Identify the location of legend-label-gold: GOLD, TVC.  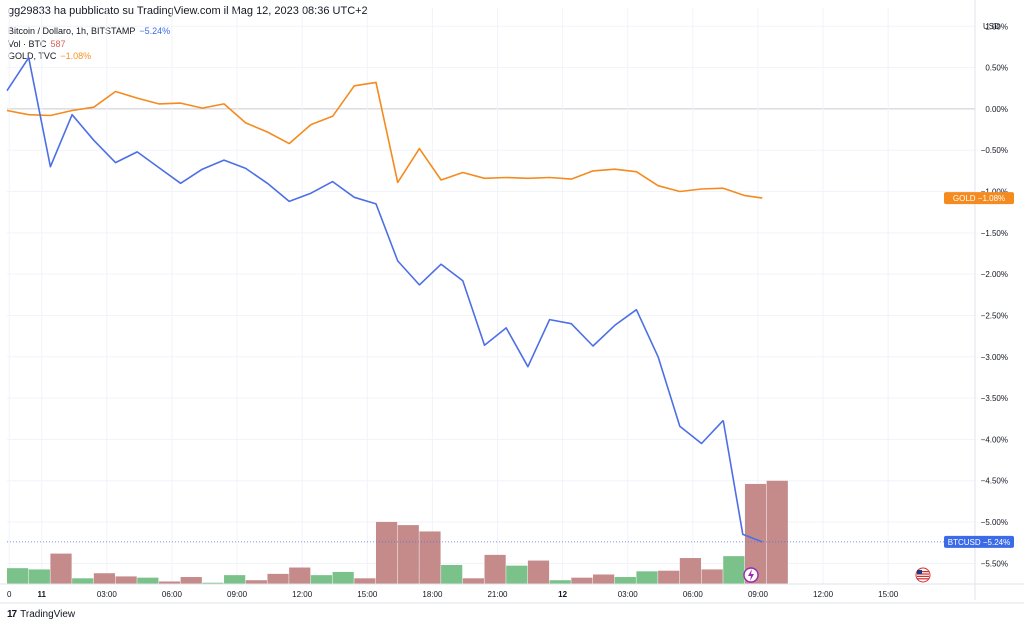
(32, 56).